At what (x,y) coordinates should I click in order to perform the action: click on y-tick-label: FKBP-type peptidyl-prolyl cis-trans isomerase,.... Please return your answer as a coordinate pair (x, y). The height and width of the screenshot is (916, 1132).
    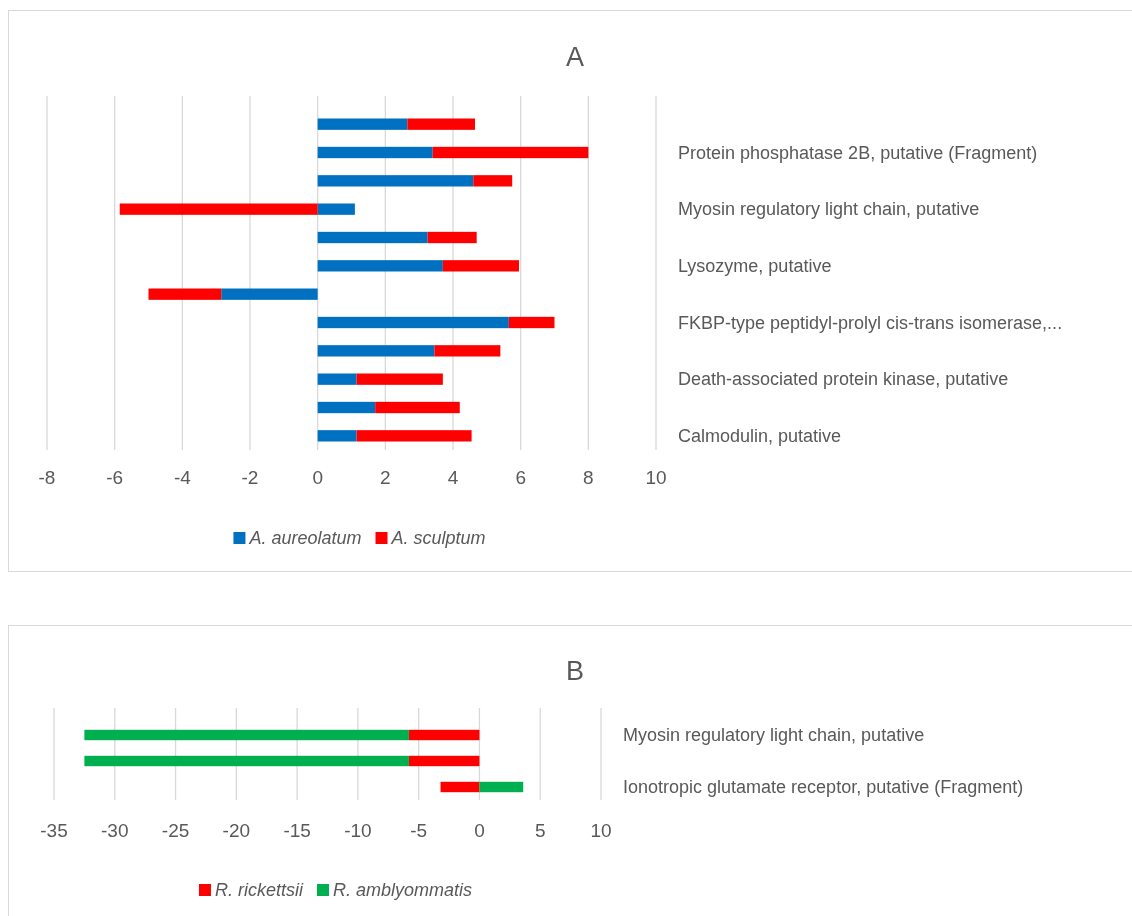
    Looking at the image, I should click on (870, 322).